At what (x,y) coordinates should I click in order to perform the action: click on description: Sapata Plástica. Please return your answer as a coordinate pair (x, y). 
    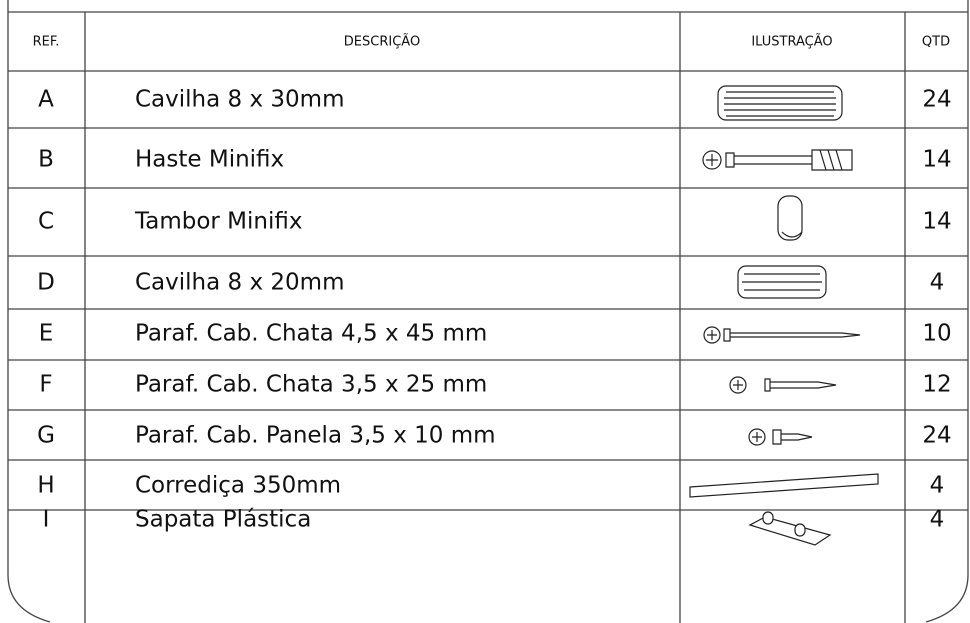
    Looking at the image, I should click on (223, 520).